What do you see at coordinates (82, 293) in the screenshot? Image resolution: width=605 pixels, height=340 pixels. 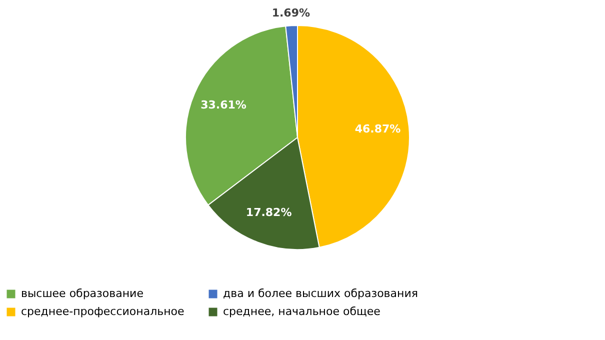 I see `legend-label: высшее образование` at bounding box center [82, 293].